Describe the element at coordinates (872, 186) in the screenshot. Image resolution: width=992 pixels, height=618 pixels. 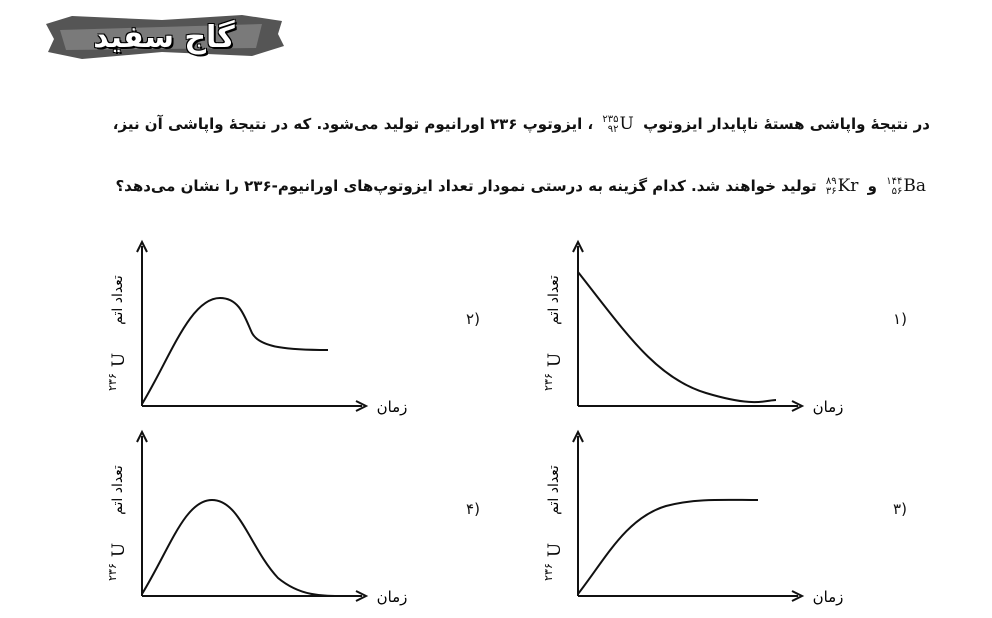
I see `question-text-2a: و` at that location.